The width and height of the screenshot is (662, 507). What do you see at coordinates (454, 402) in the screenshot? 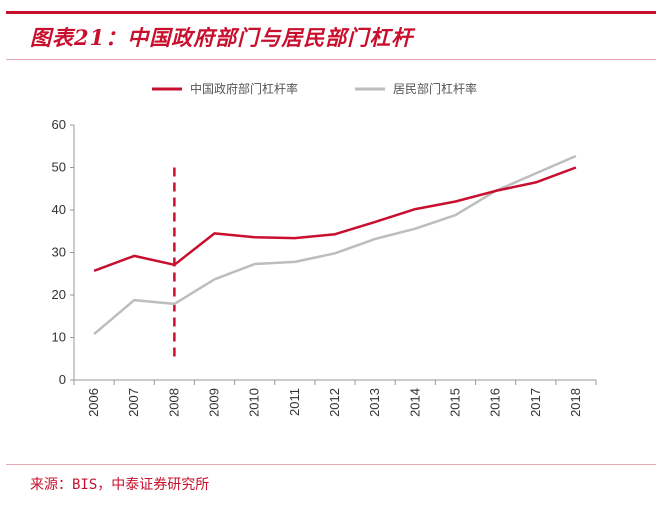
I see `x-tick-label: 2015` at bounding box center [454, 402].